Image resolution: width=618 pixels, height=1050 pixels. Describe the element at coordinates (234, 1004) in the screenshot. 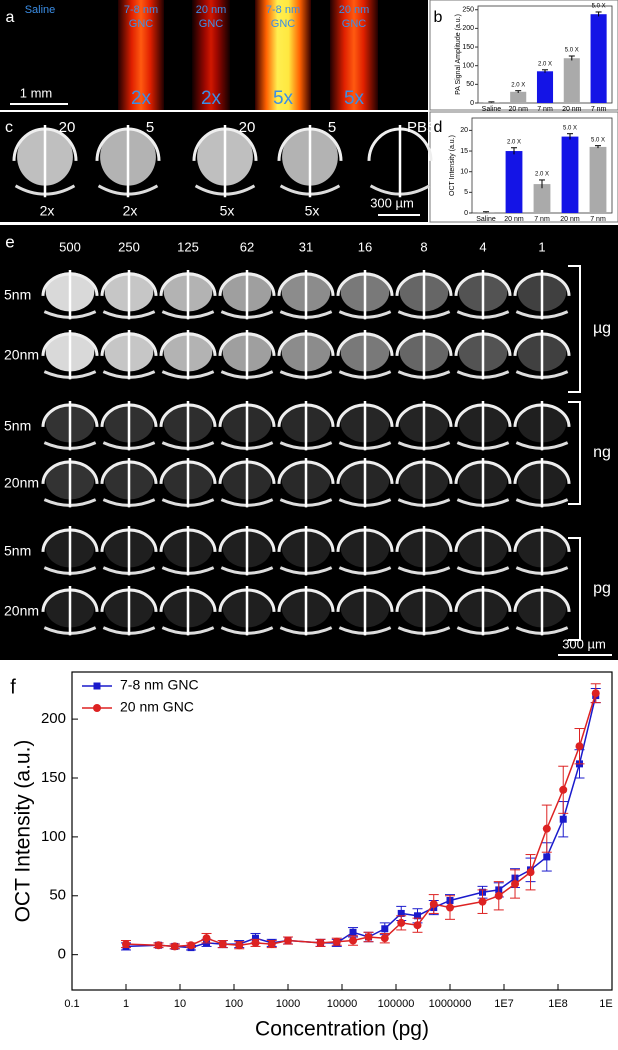

I see `x-tick-label: 100` at that location.